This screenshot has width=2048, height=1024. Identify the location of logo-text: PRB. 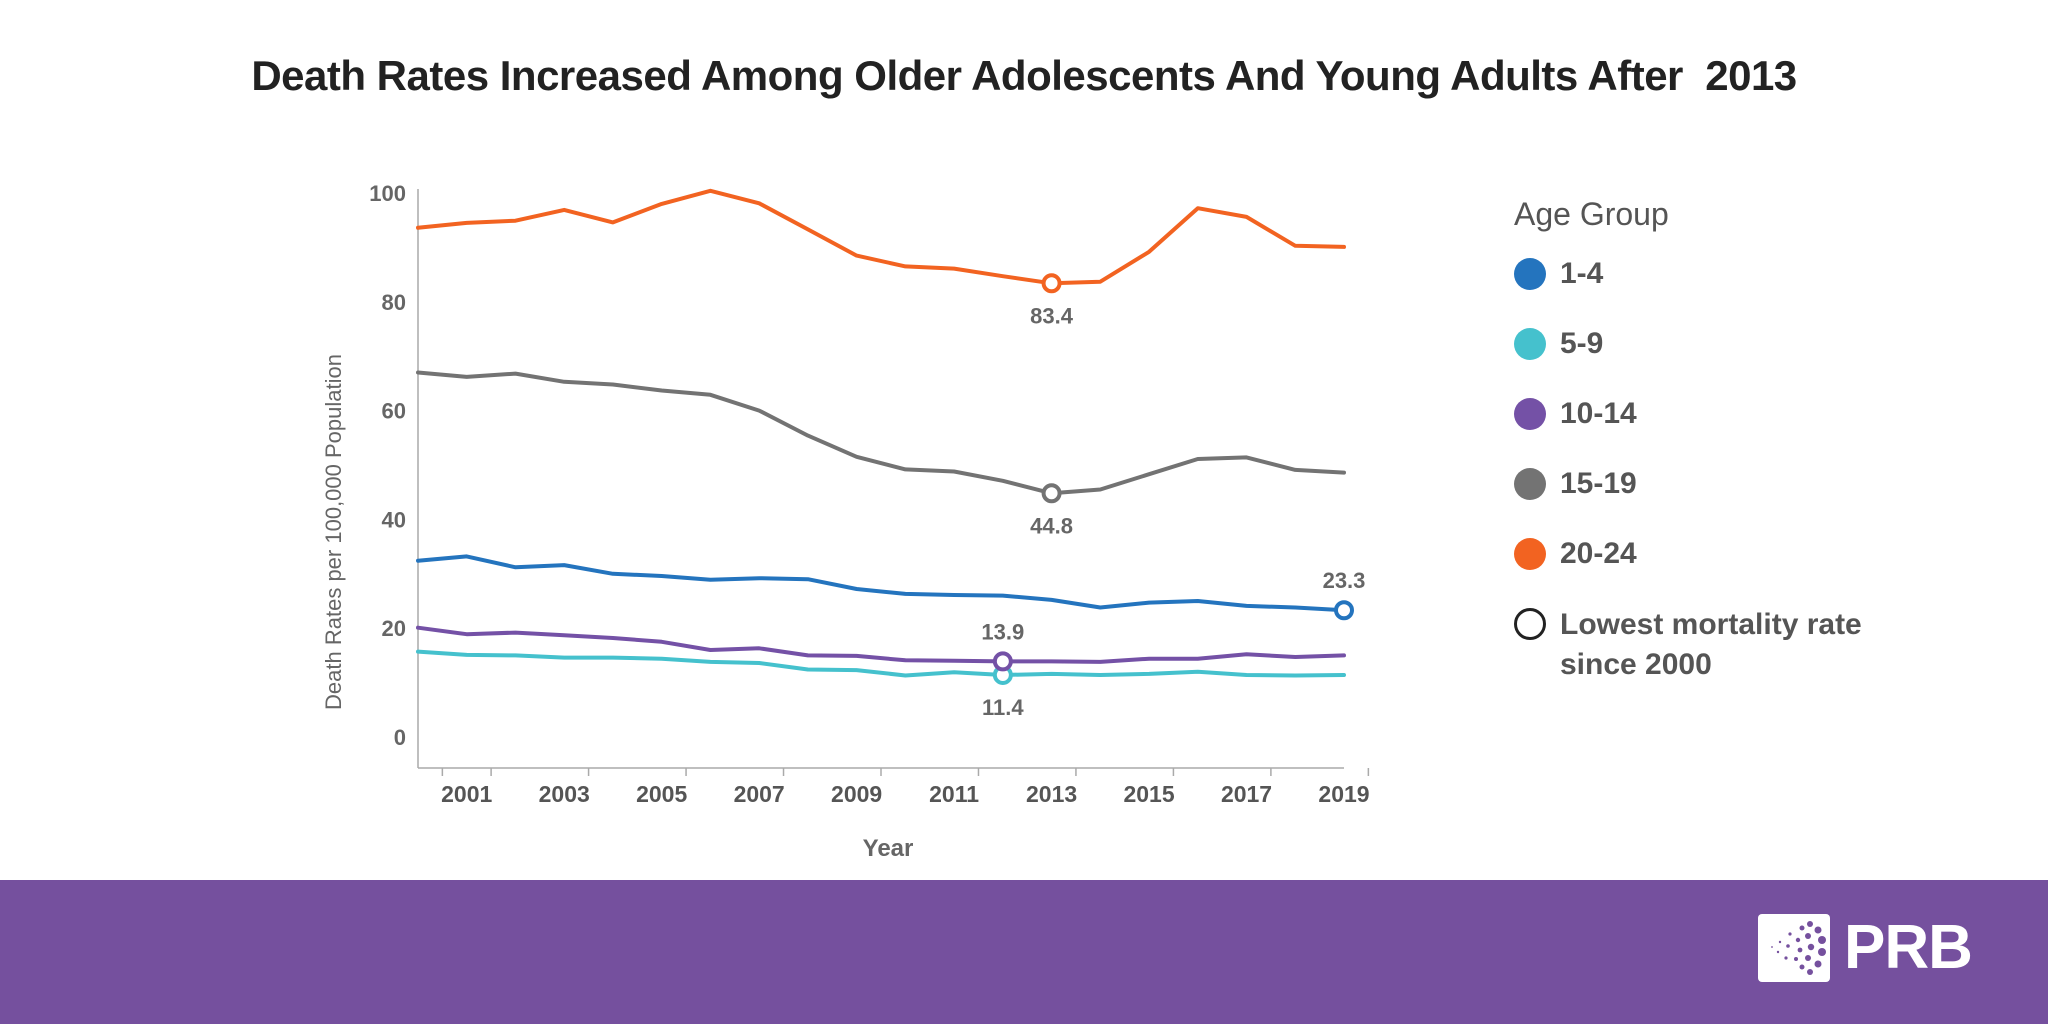
(1908, 947).